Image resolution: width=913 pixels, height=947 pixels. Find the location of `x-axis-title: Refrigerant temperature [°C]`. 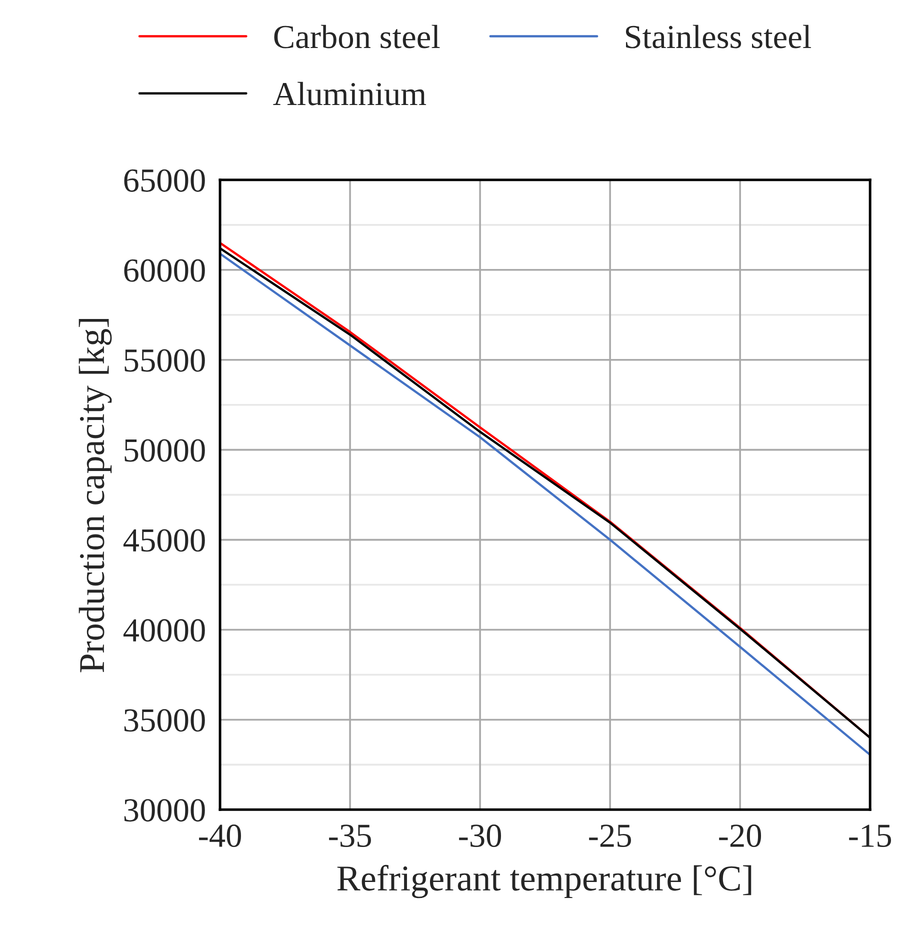

x-axis-title: Refrigerant temperature [°C] is located at coordinates (544, 881).